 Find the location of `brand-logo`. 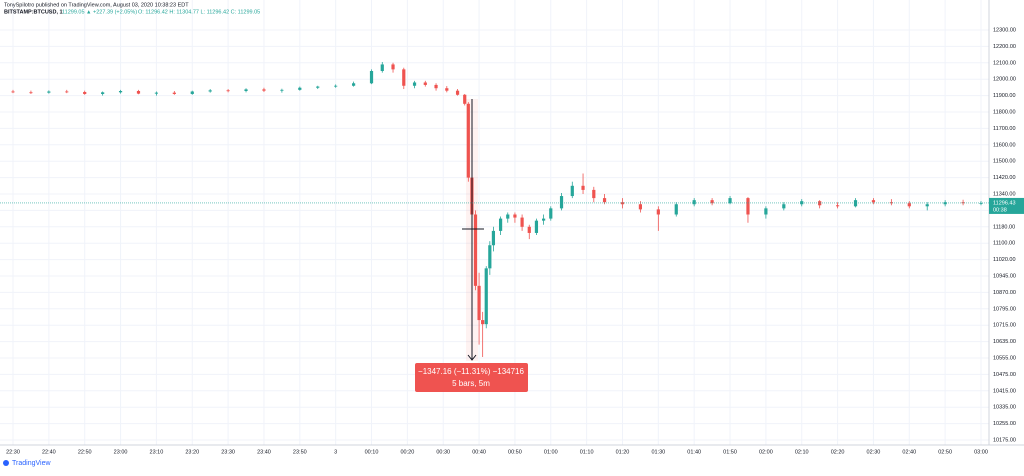

brand-logo is located at coordinates (6, 463).